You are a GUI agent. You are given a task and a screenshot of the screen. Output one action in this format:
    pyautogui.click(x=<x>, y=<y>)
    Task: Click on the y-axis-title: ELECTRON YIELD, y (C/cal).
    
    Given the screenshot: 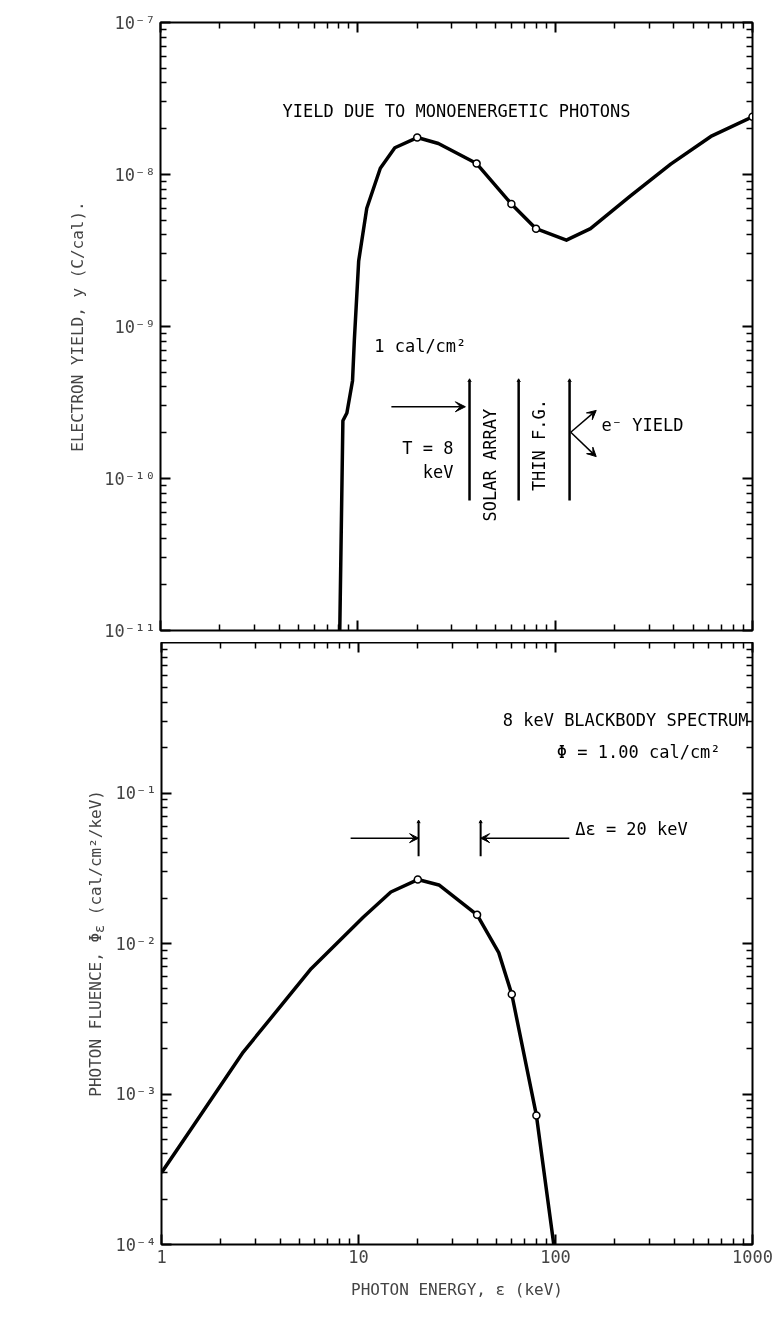 What is the action you would take?
    pyautogui.click(x=78, y=326)
    